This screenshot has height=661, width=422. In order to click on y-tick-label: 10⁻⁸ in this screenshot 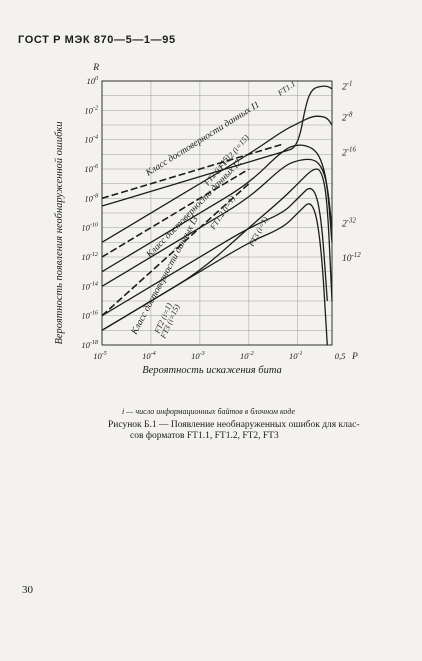, I will do `click(91, 198)`.